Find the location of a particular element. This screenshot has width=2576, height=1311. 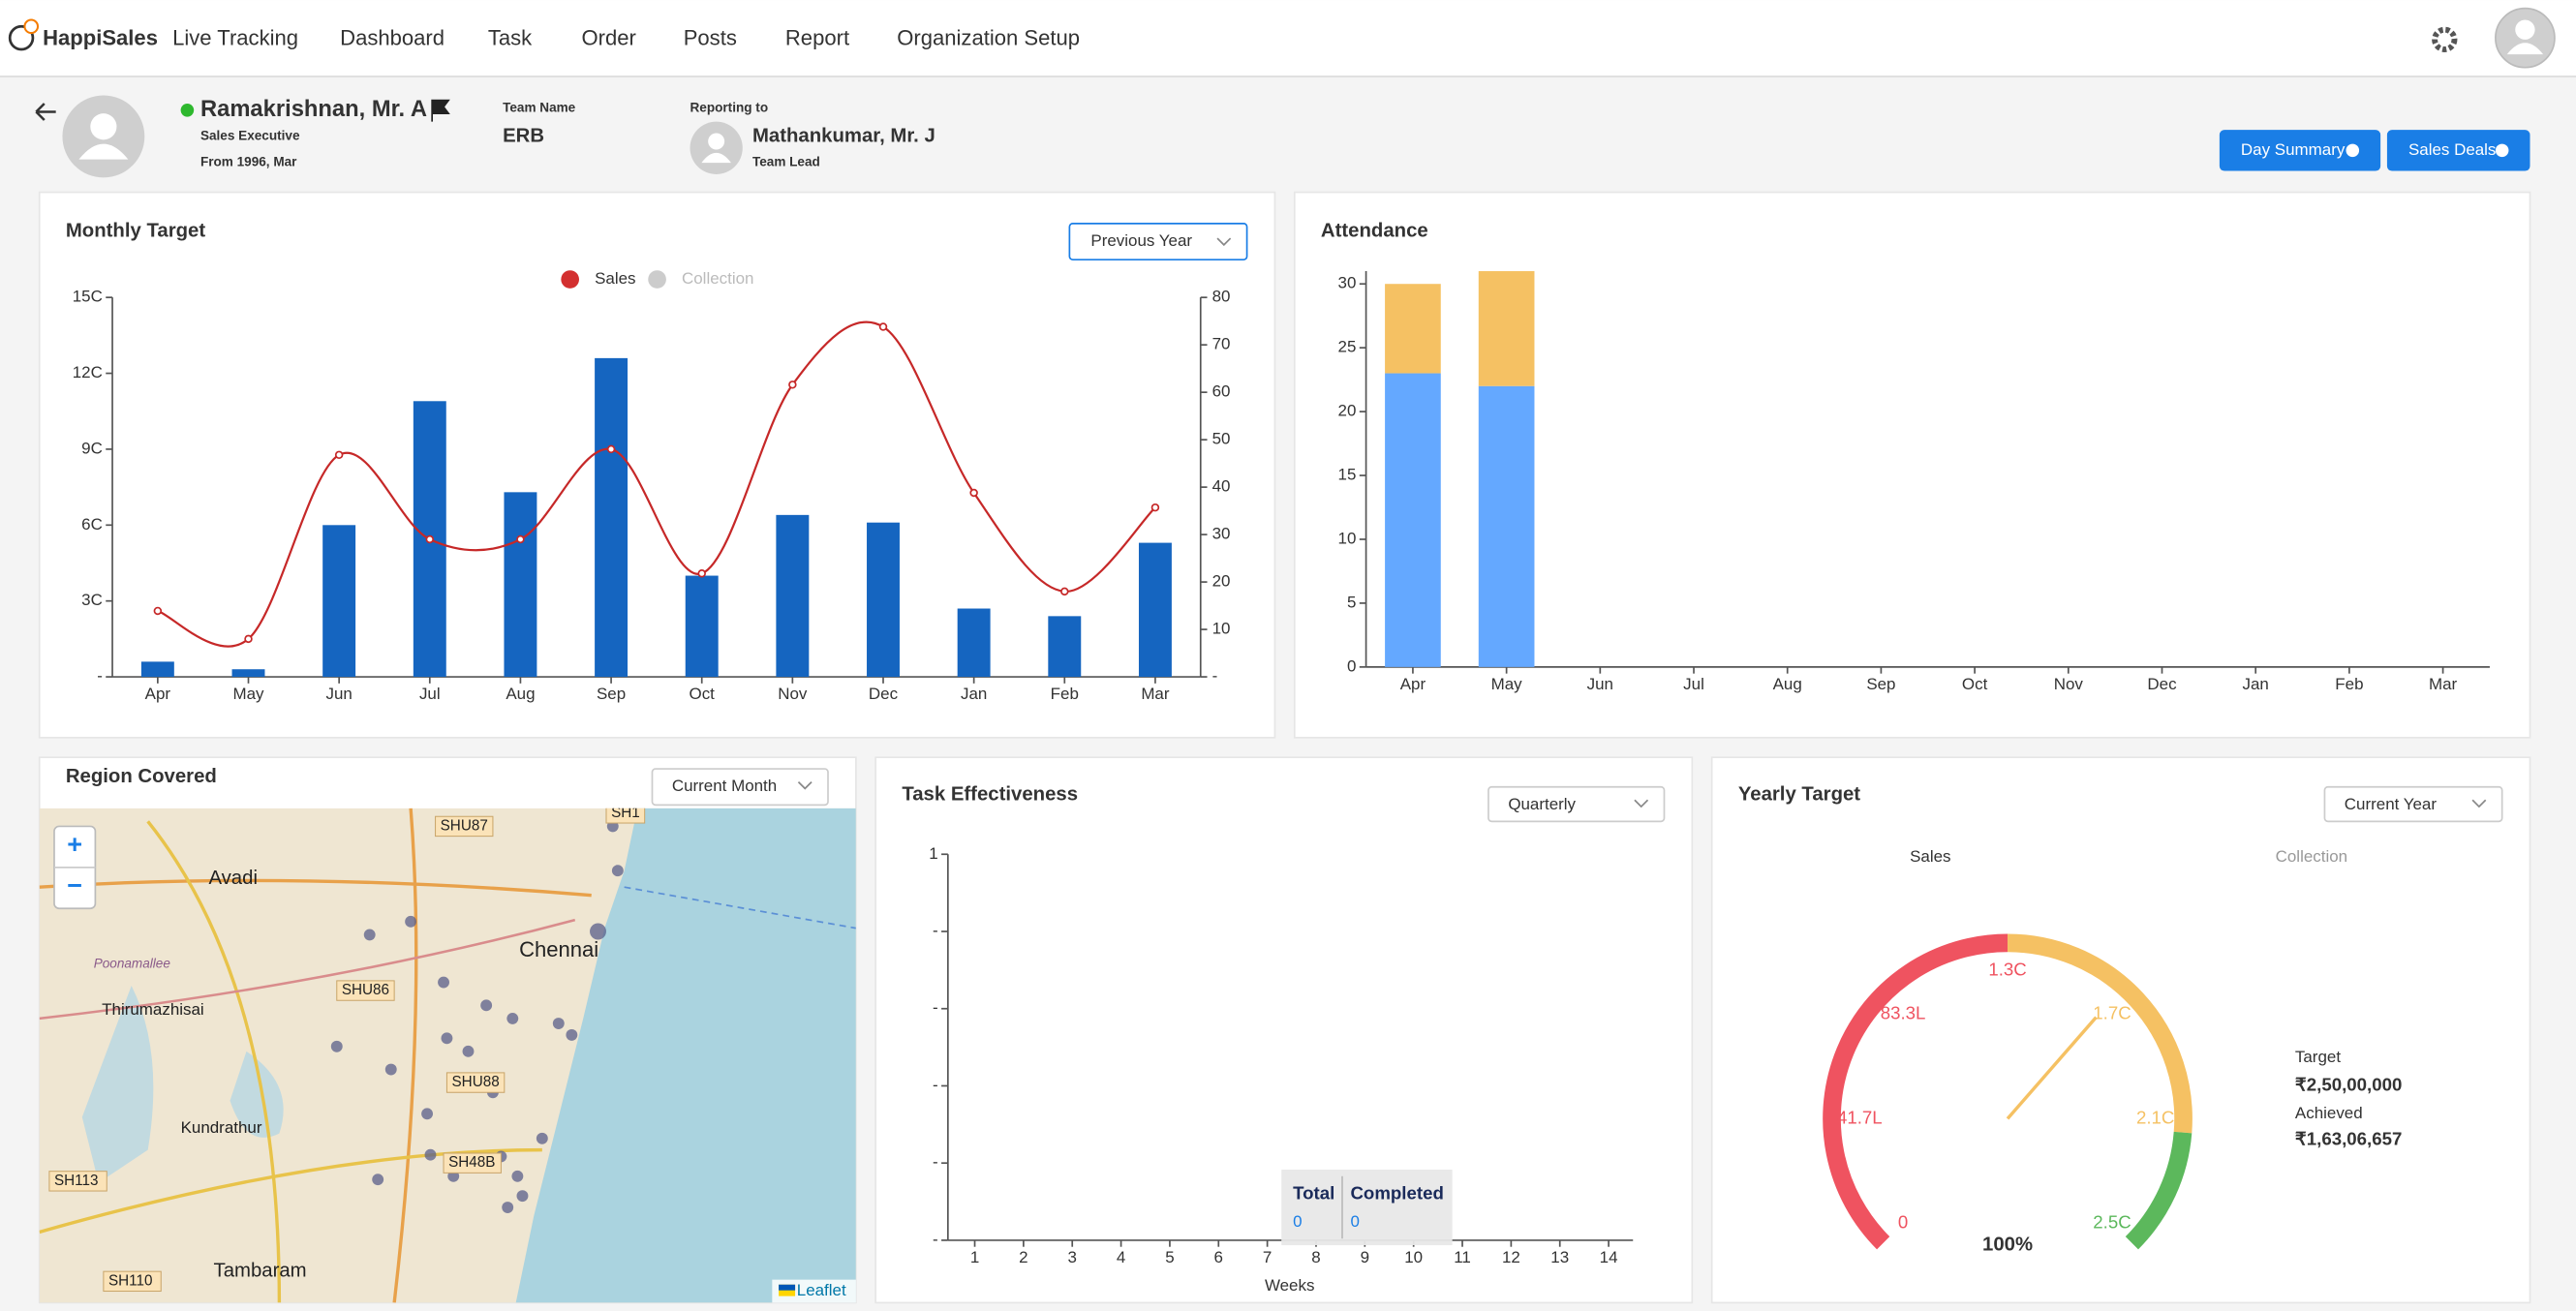

gauge-tick-label: 1.7C is located at coordinates (2112, 1012).